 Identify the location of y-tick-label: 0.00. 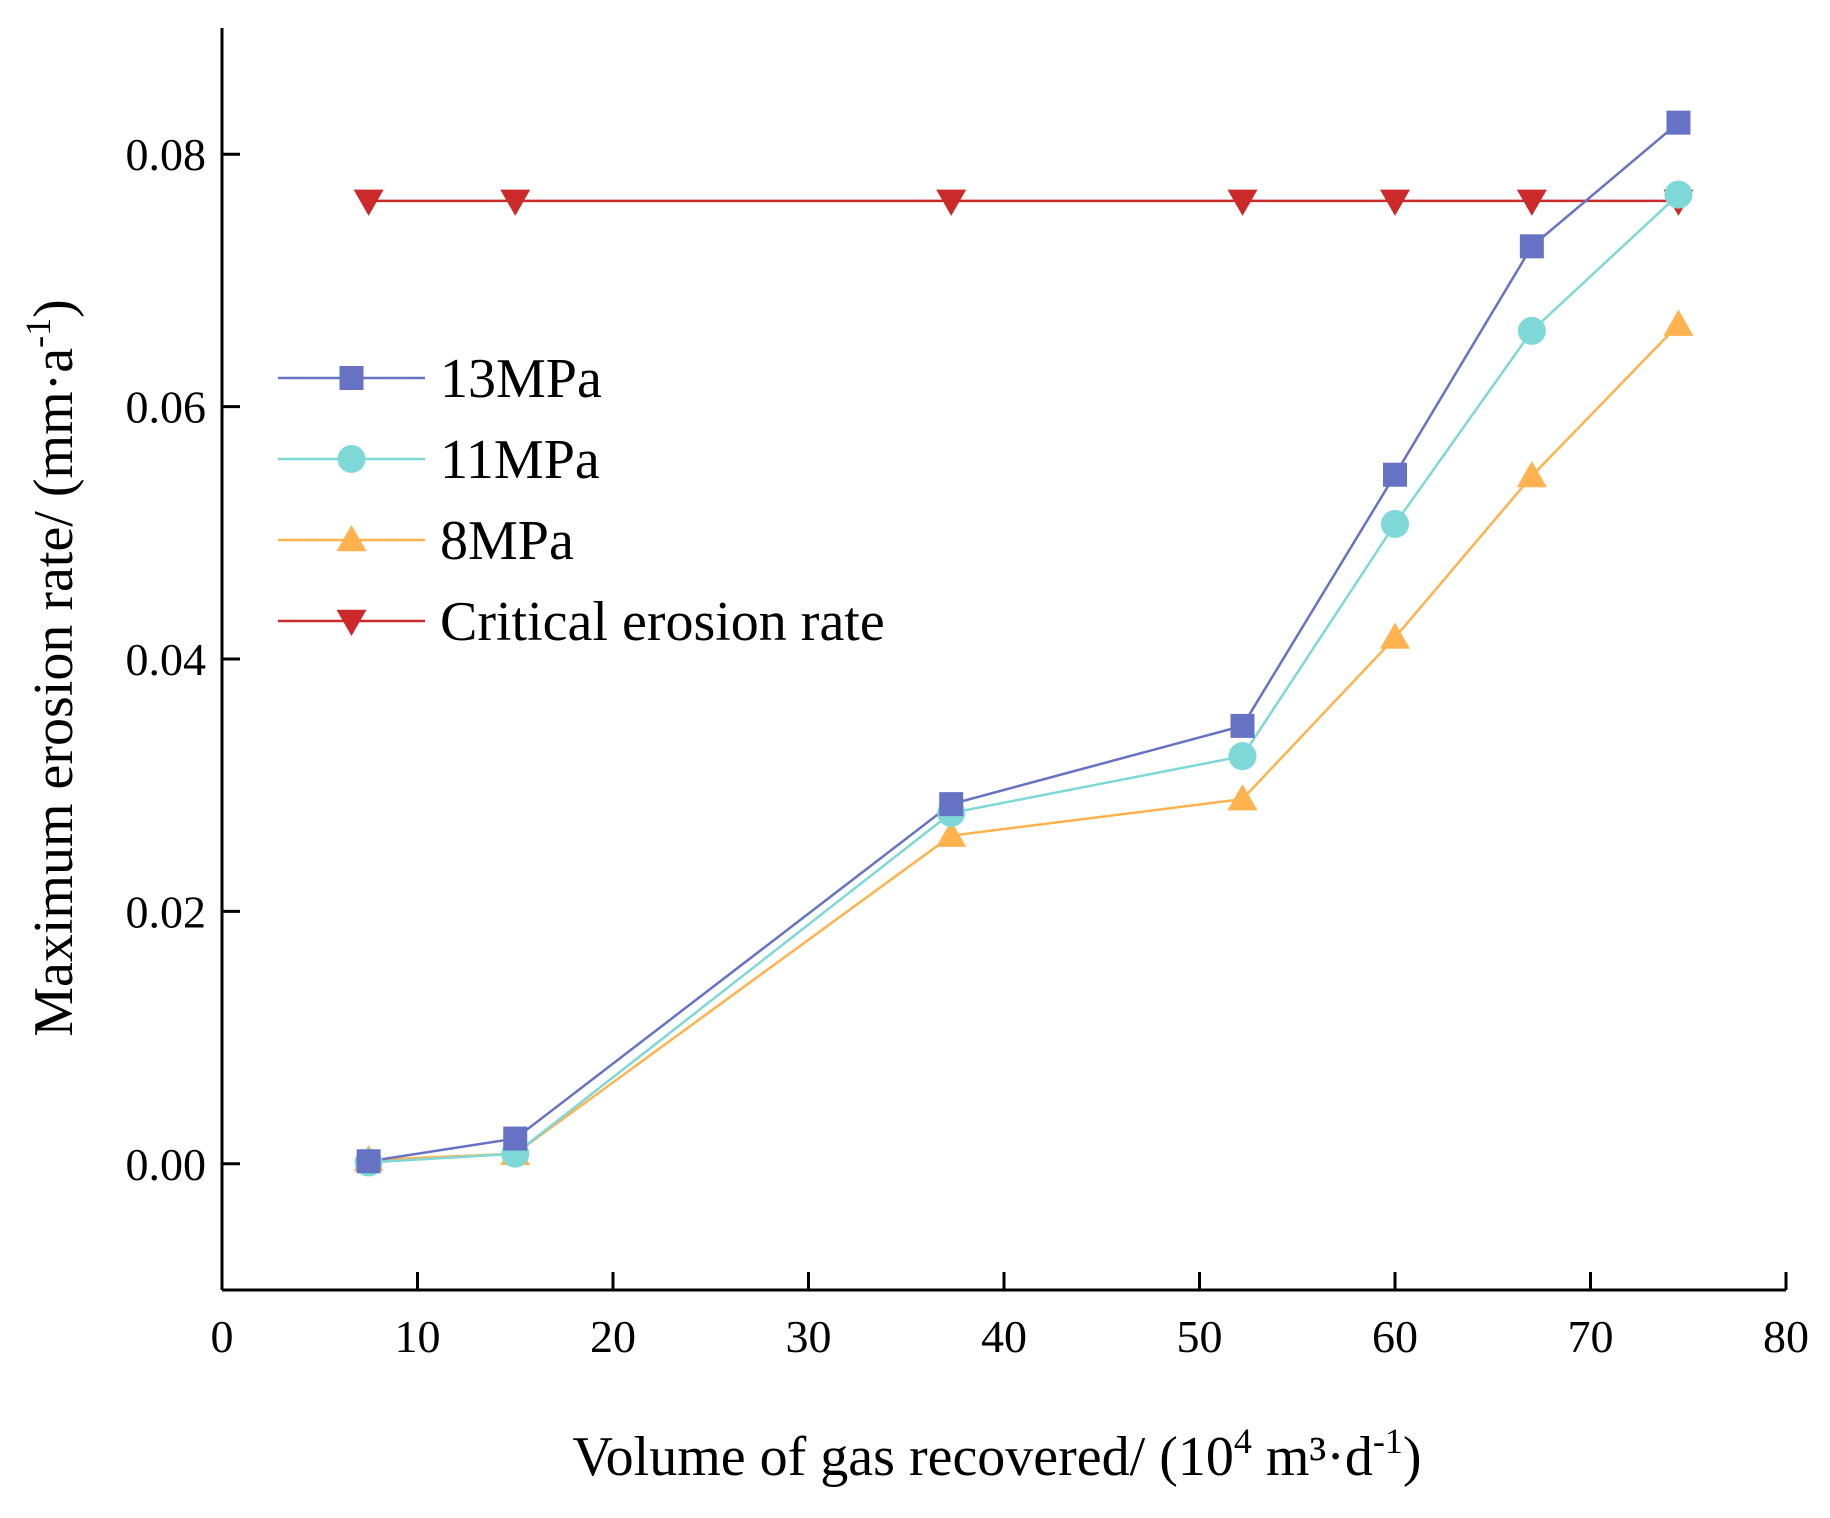
(166, 1164).